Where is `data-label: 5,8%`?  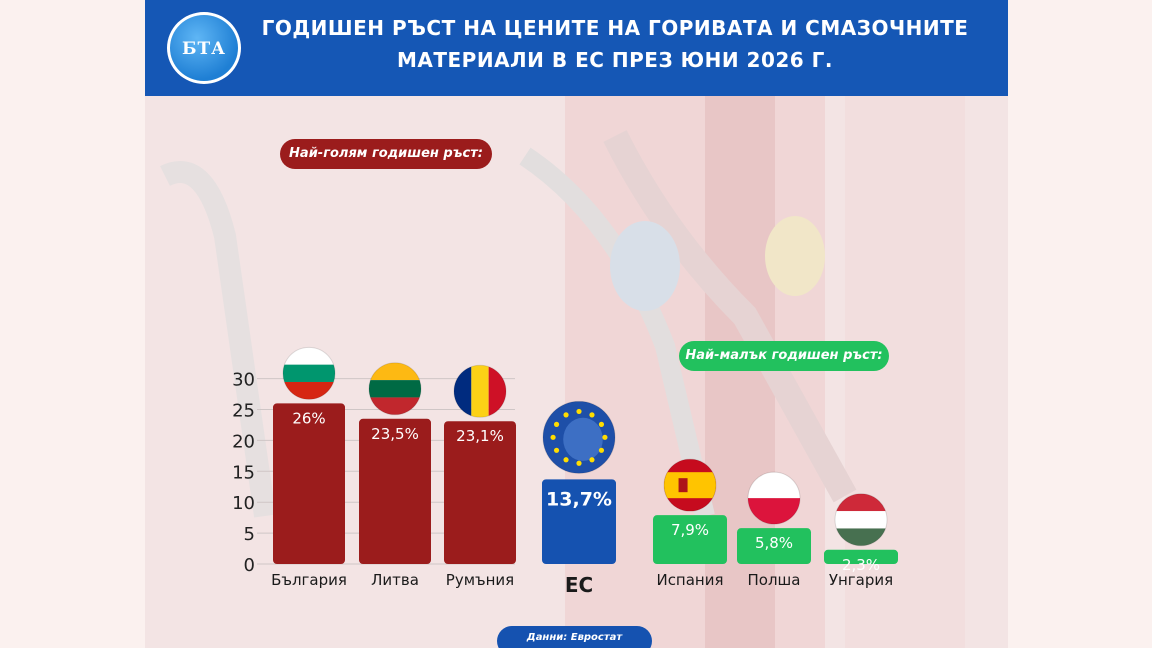
data-label: 5,8% is located at coordinates (774, 543).